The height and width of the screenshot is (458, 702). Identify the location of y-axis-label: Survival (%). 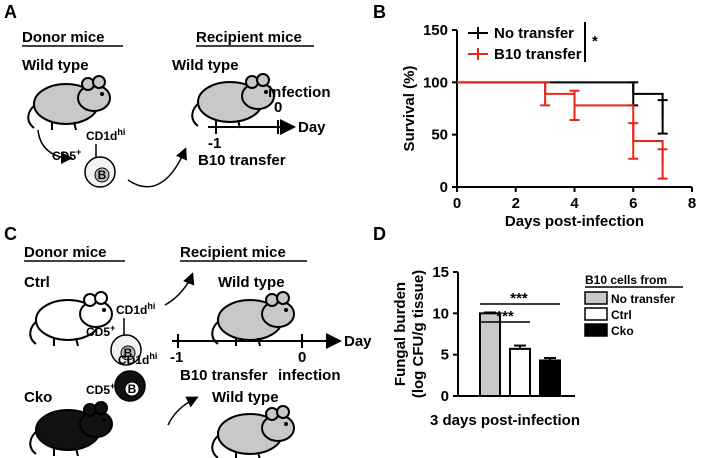
(409, 109).